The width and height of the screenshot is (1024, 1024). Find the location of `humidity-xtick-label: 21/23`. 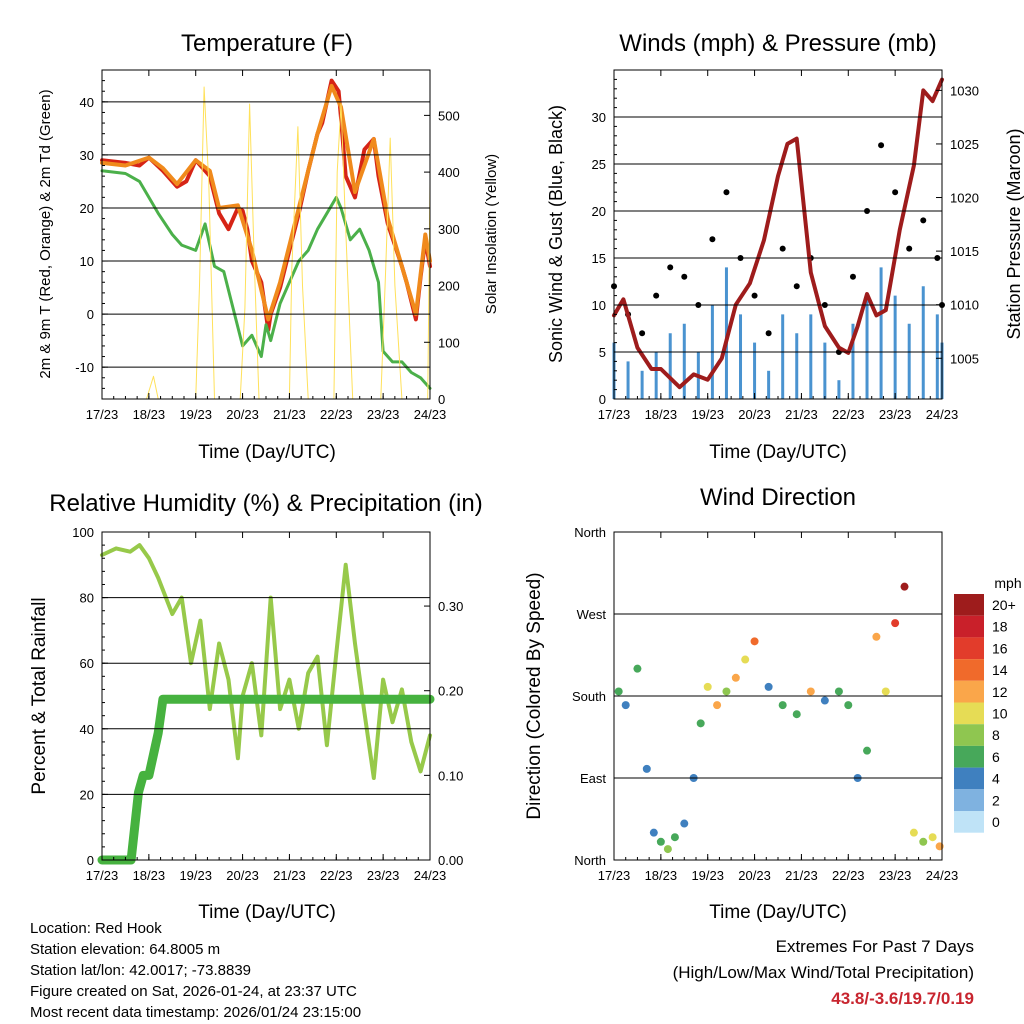

humidity-xtick-label: 21/23 is located at coordinates (289, 875).